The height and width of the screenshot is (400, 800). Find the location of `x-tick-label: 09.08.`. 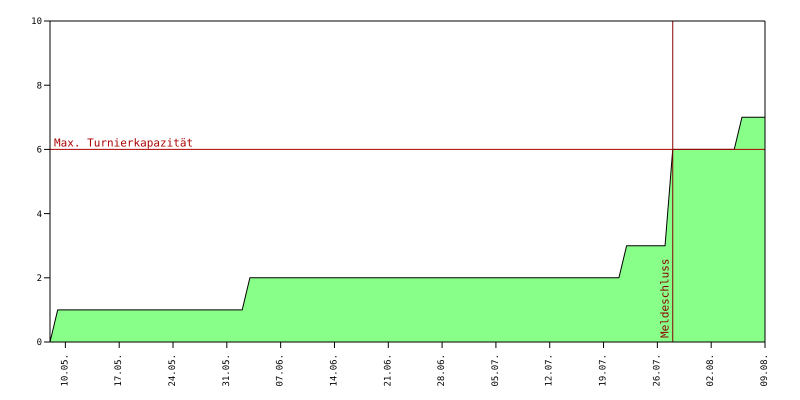

x-tick-label: 09.08. is located at coordinates (765, 370).